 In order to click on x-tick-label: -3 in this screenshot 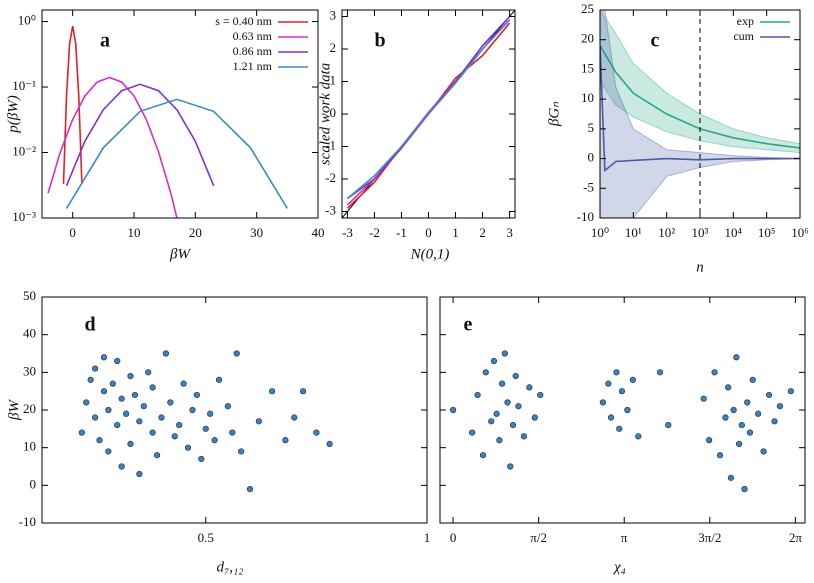, I will do `click(347, 232)`.